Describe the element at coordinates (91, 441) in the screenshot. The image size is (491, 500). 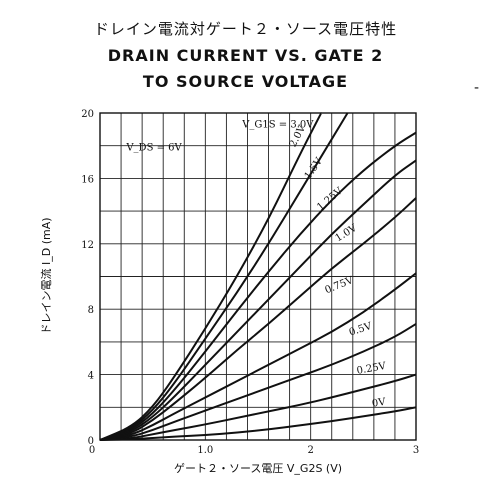
I see `y-tick-label: 0` at that location.